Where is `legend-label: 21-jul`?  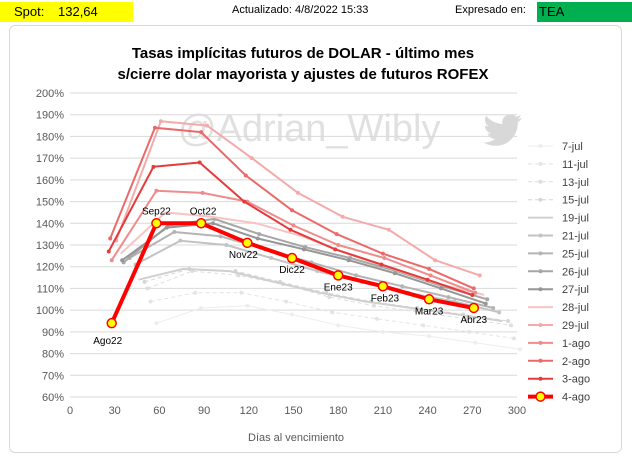
legend-label: 21-jul is located at coordinates (575, 237).